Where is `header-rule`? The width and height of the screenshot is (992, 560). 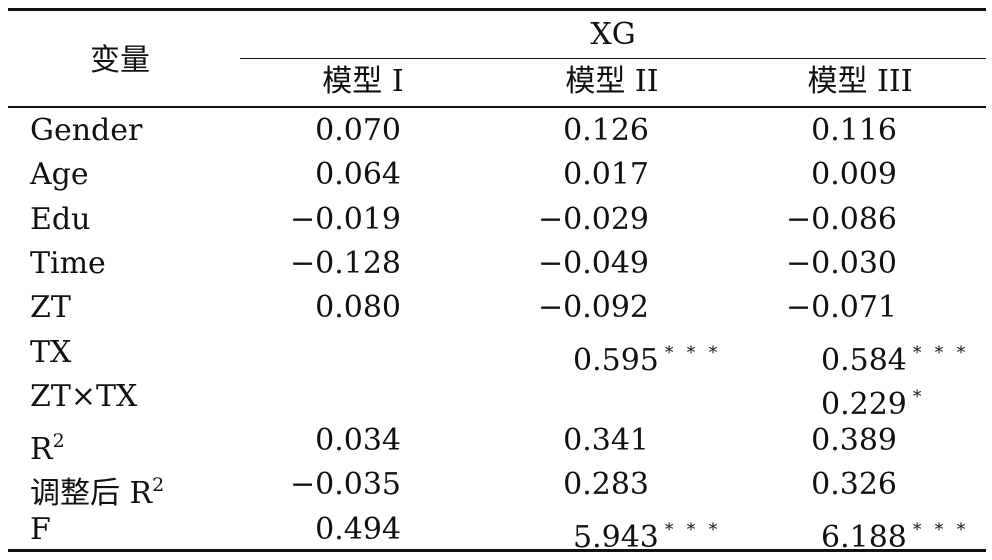 header-rule is located at coordinates (497, 107).